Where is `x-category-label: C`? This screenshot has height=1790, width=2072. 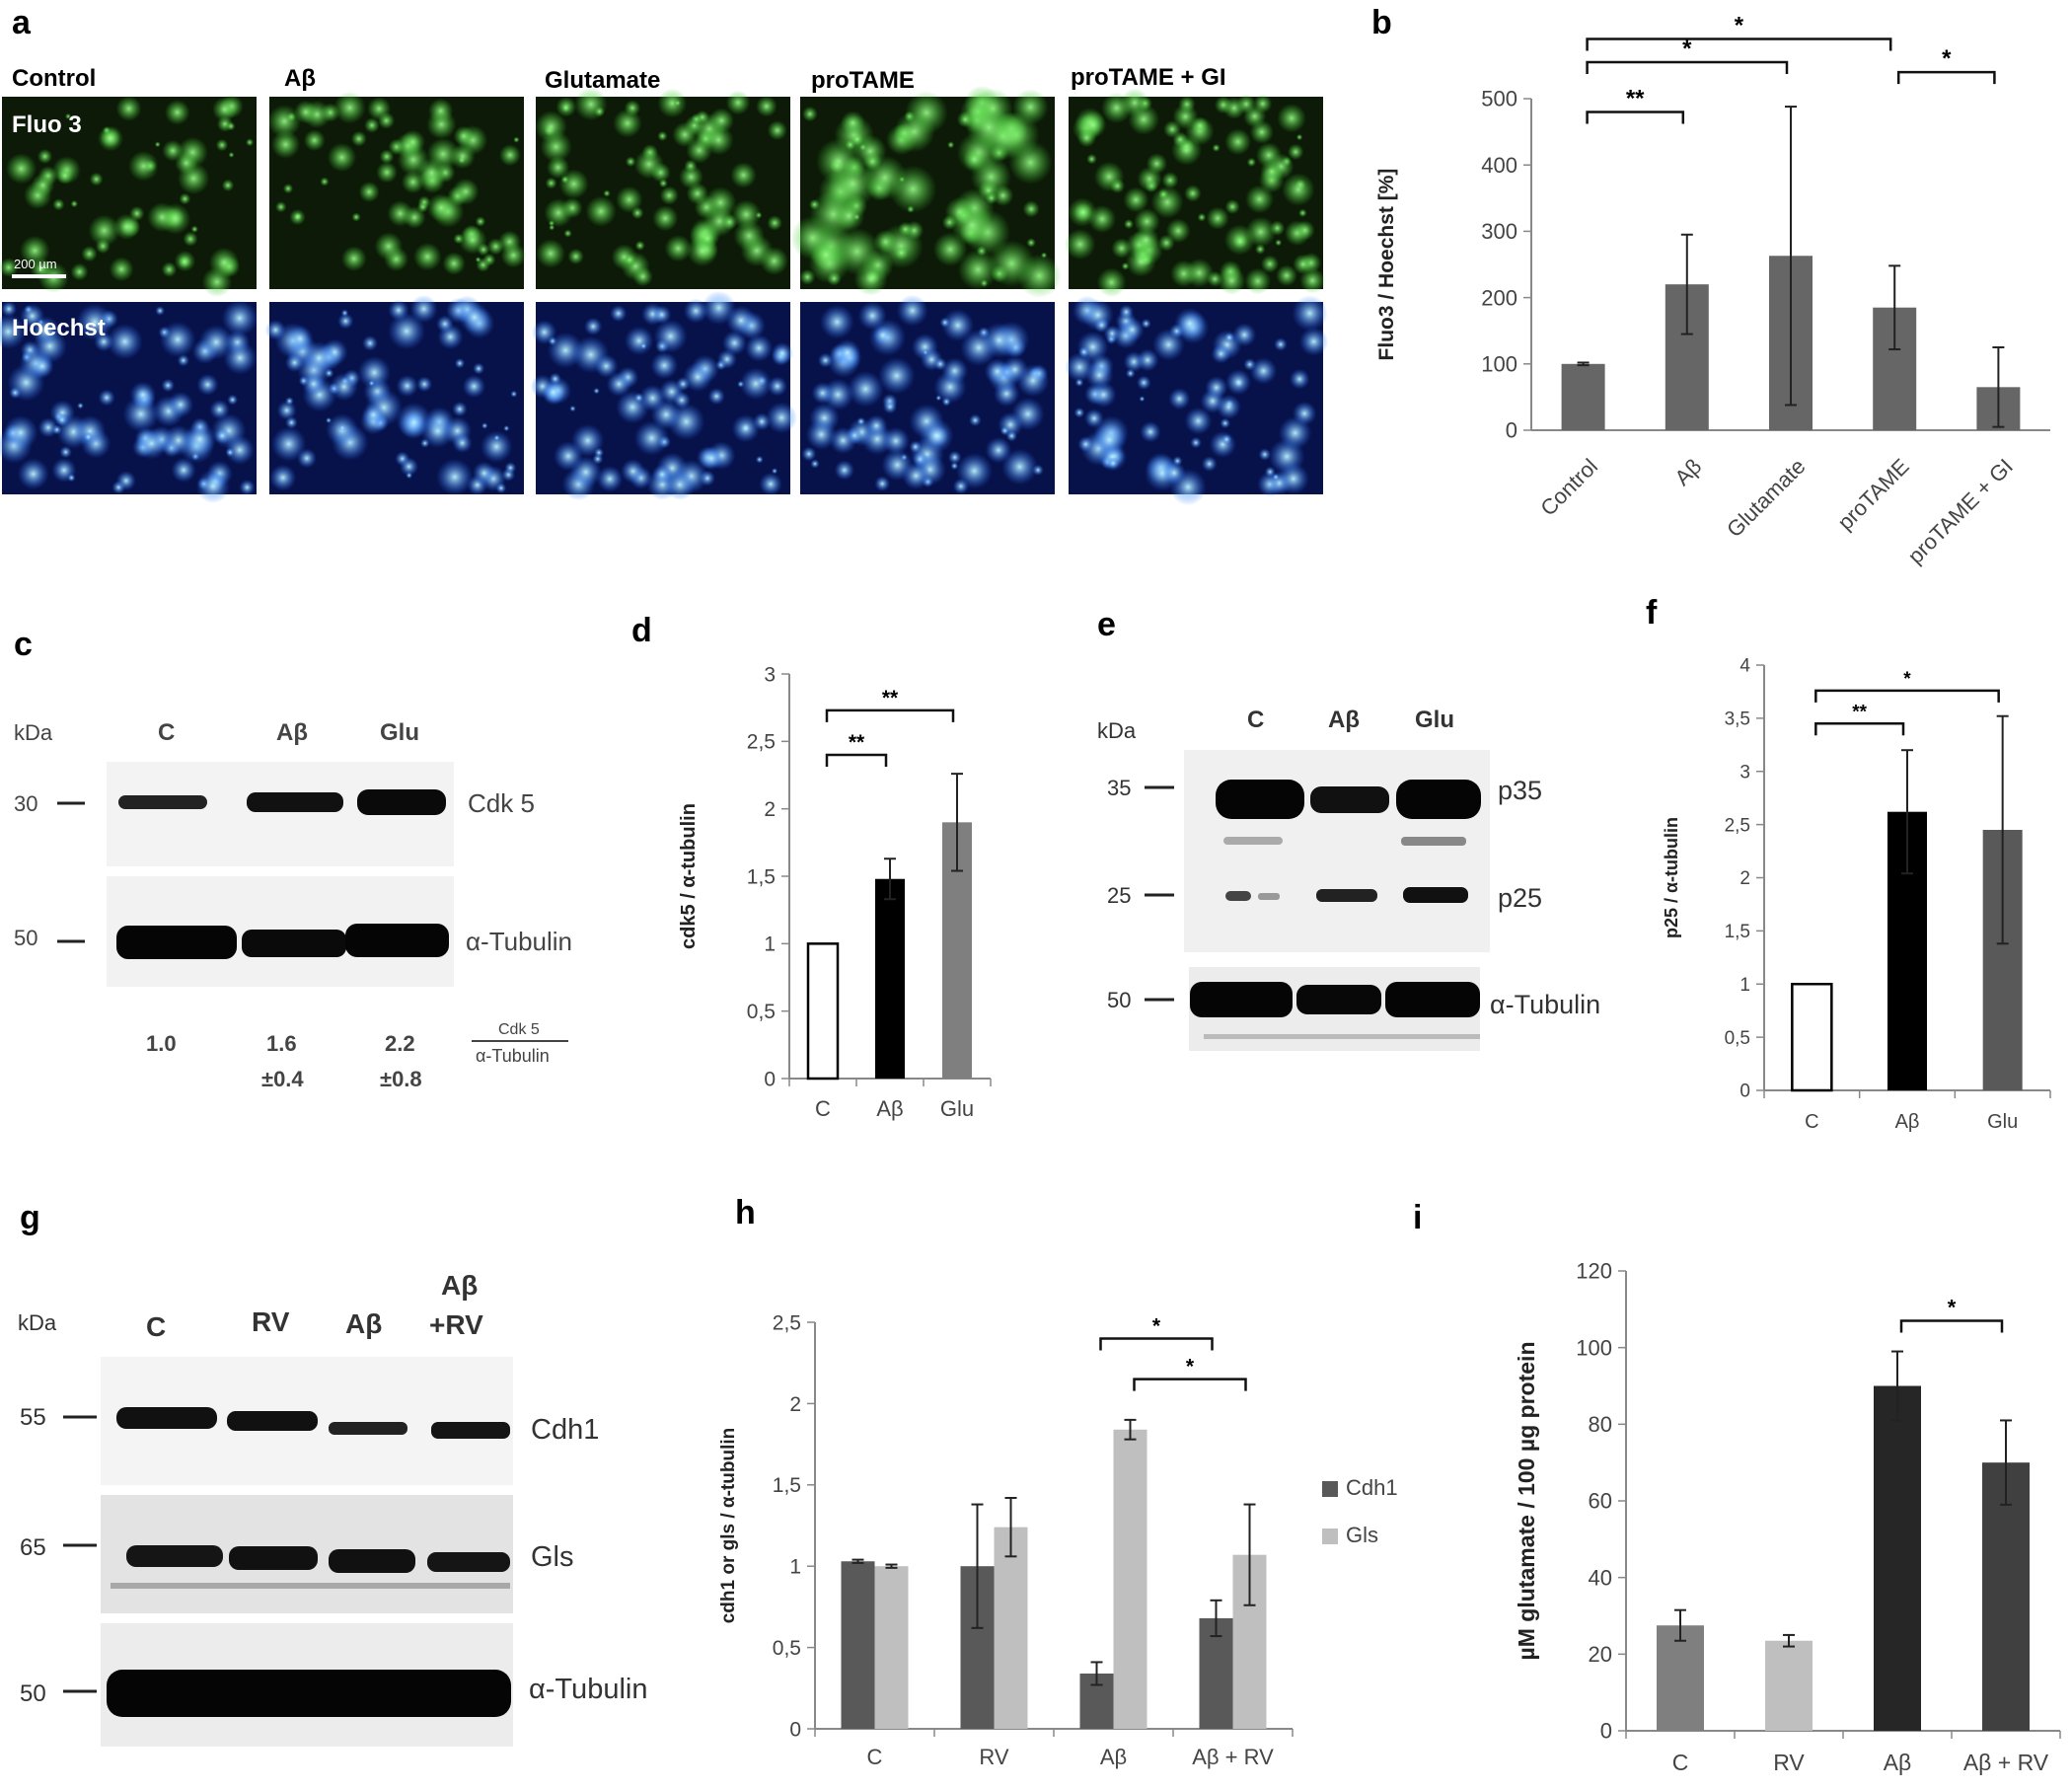 x-category-label: C is located at coordinates (823, 1108).